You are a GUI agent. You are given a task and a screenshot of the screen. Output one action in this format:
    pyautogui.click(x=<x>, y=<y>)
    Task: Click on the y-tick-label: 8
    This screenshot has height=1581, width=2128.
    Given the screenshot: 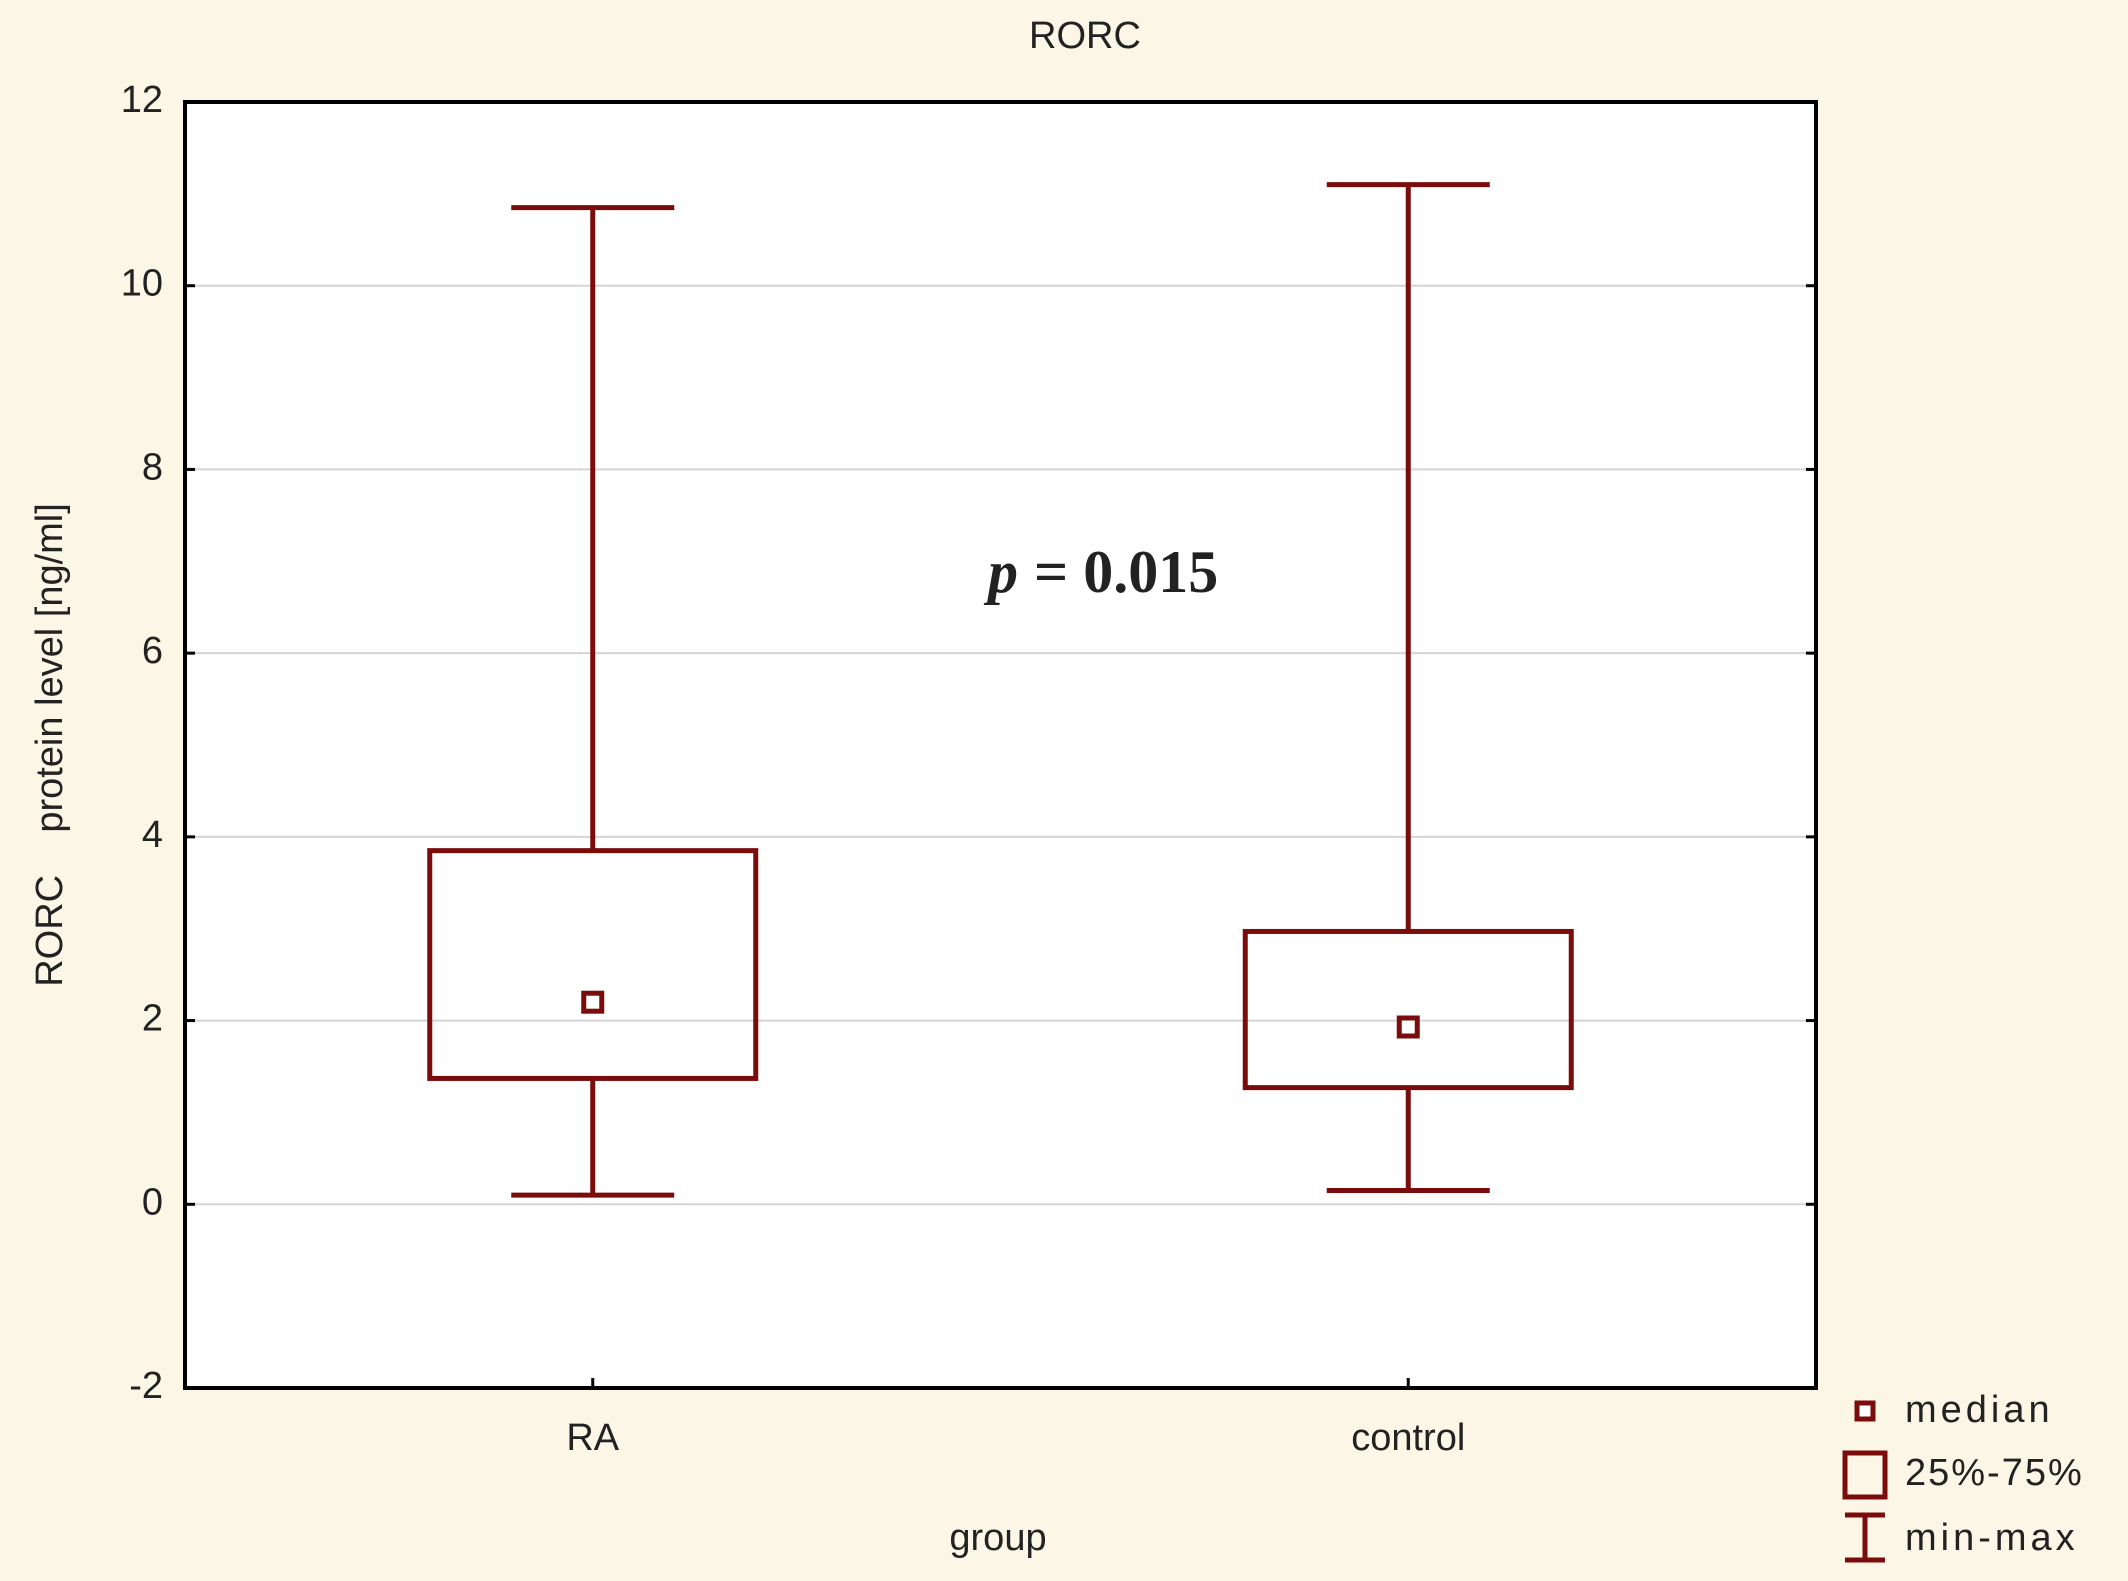 What is the action you would take?
    pyautogui.click(x=152, y=467)
    